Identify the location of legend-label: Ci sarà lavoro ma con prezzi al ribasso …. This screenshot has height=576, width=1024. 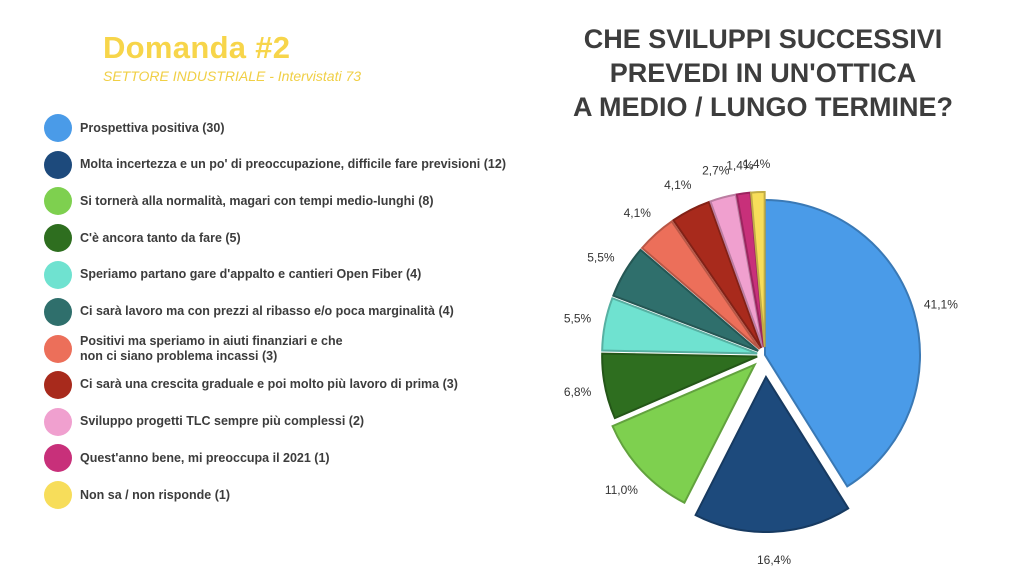
(267, 311).